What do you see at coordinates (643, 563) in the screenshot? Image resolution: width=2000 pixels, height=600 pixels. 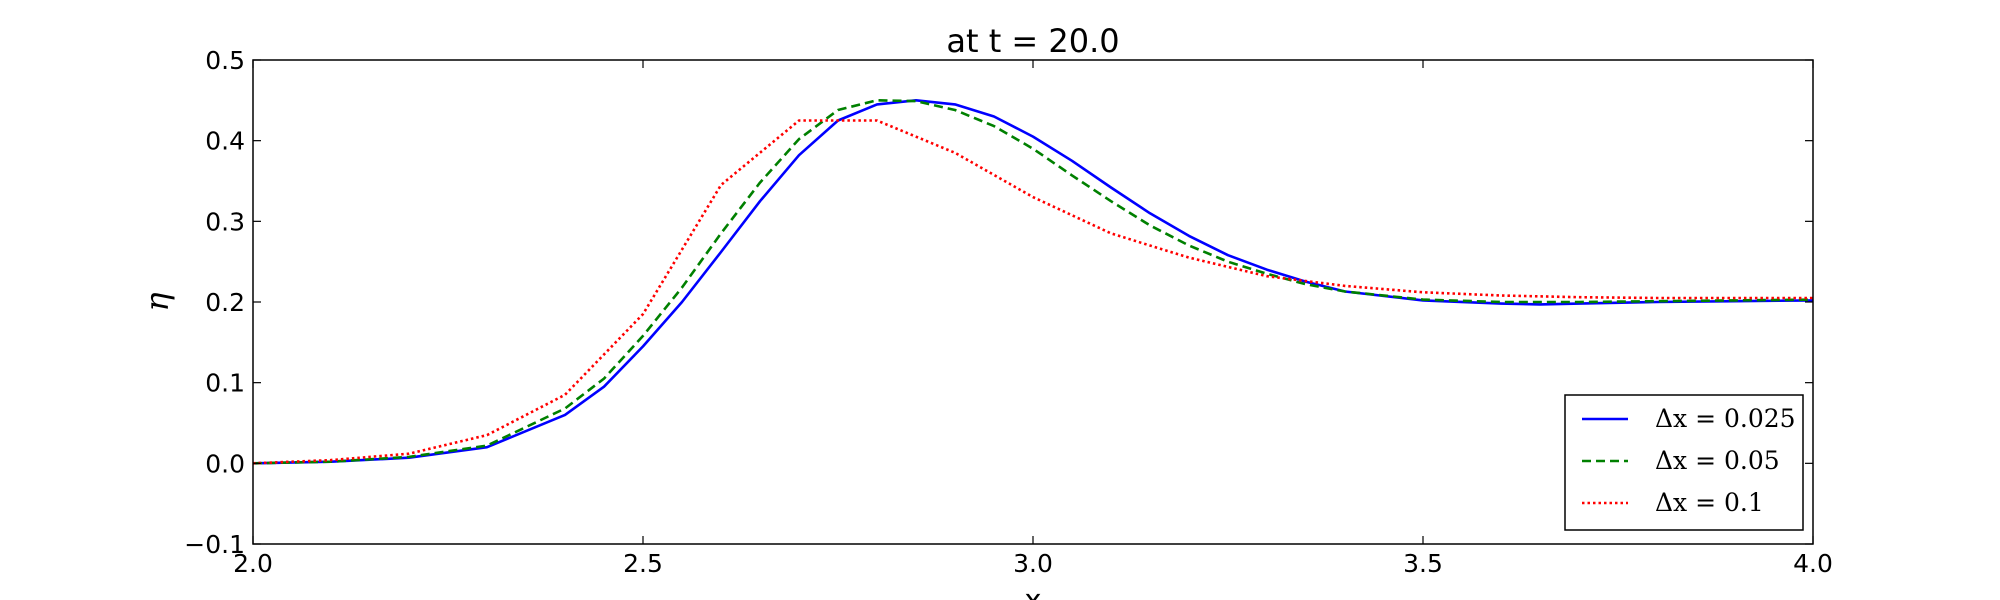 I see `x-tick-label: 2.5` at bounding box center [643, 563].